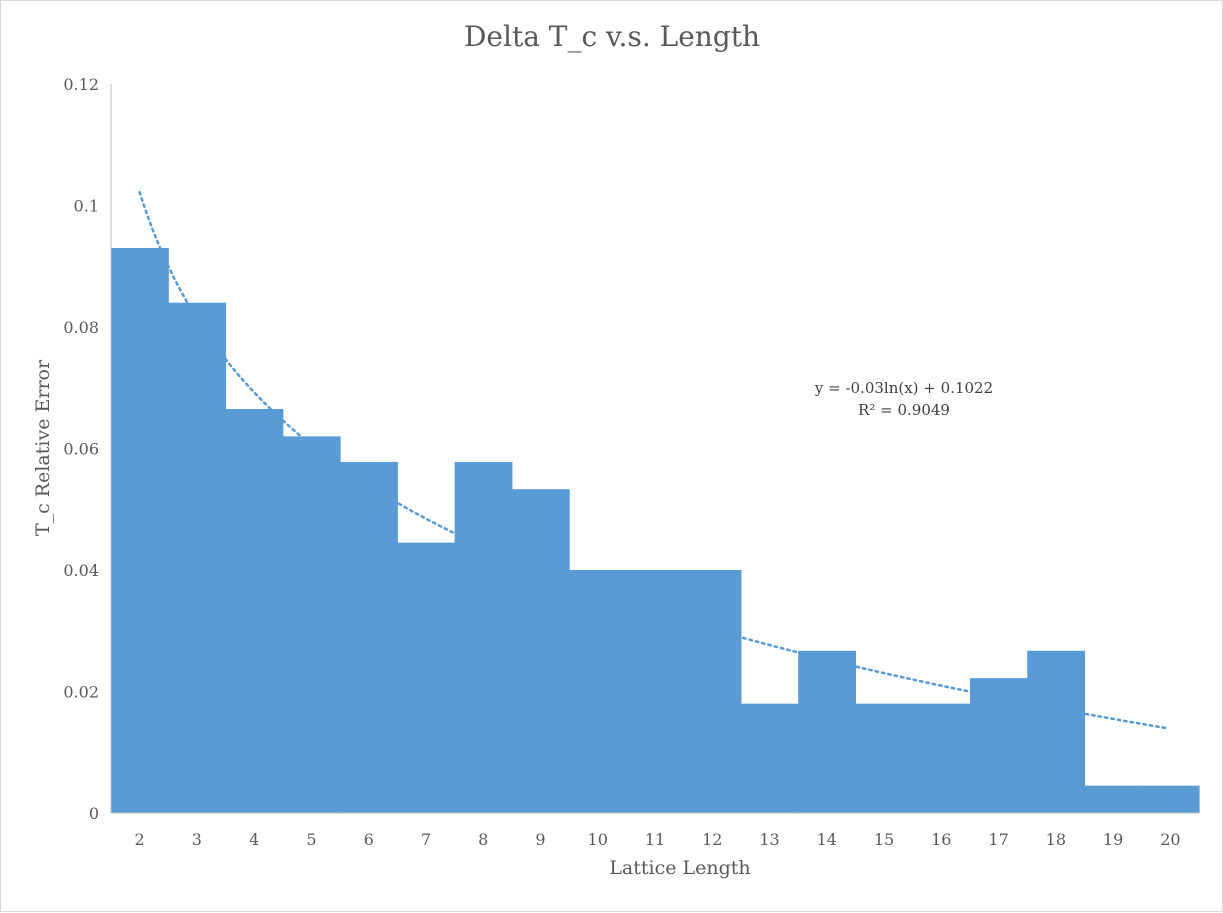  Describe the element at coordinates (43, 447) in the screenshot. I see `y-axis-title: T_c Relative Error` at that location.